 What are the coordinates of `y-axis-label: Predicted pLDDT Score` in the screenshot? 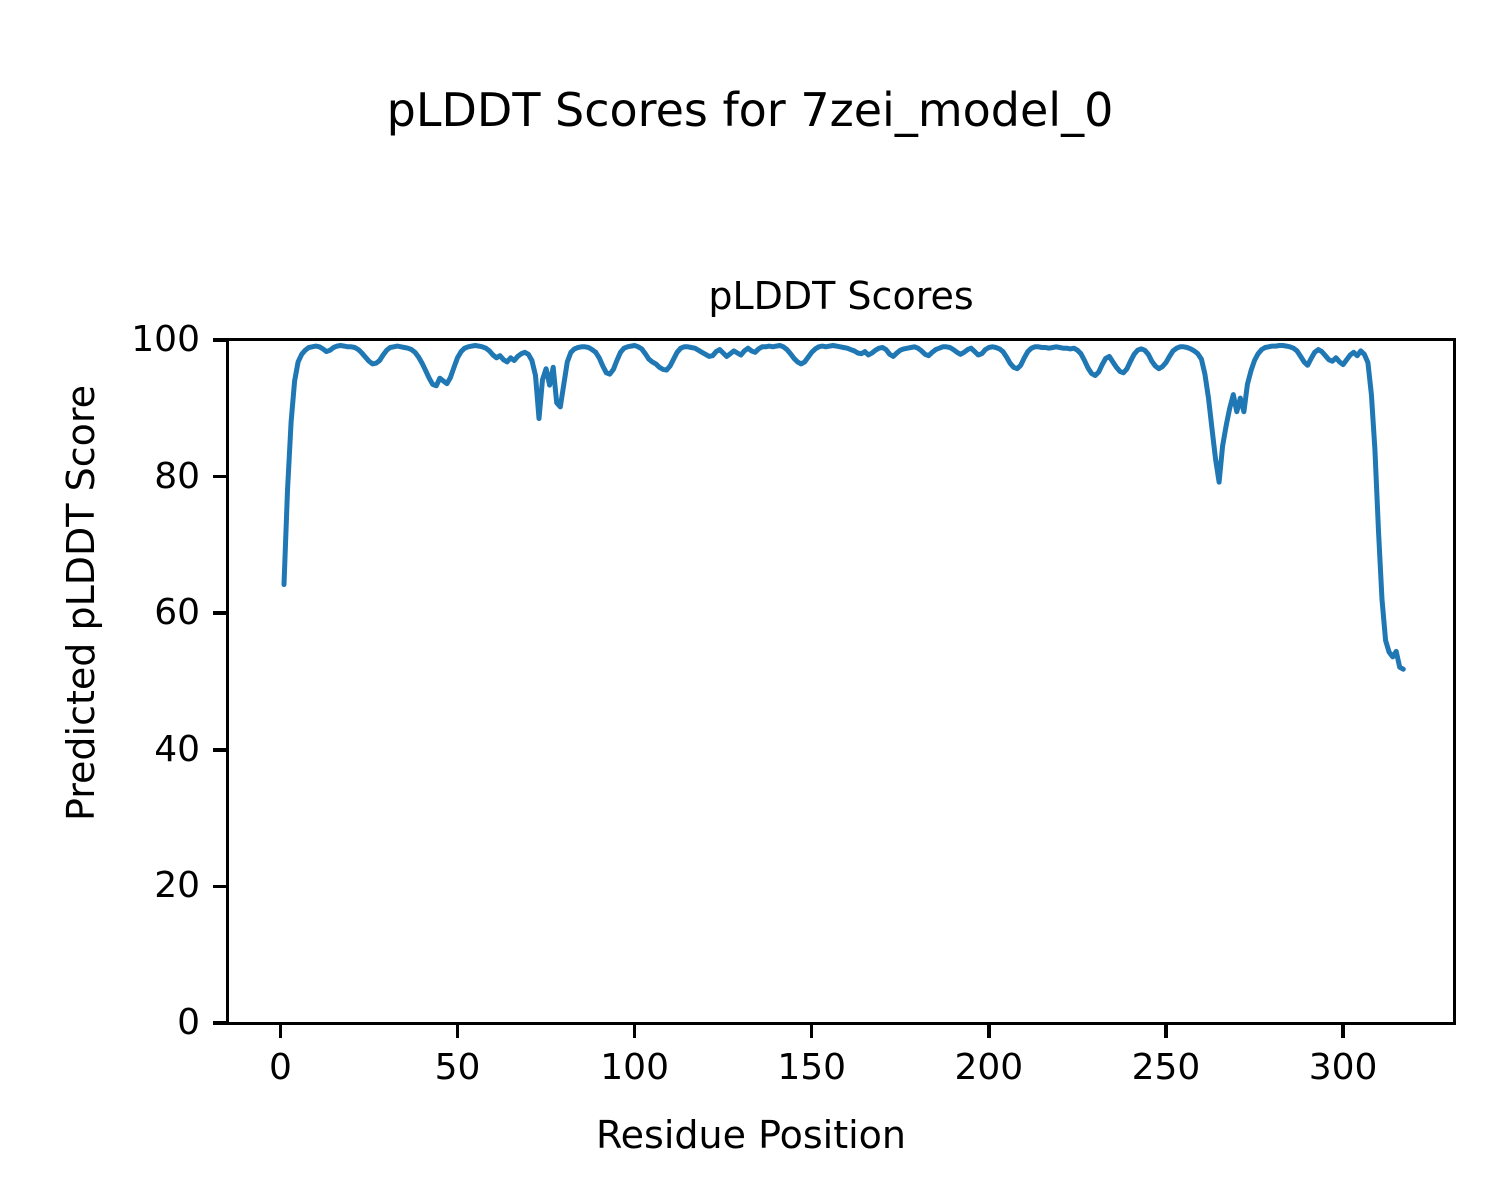 It's located at (81, 603).